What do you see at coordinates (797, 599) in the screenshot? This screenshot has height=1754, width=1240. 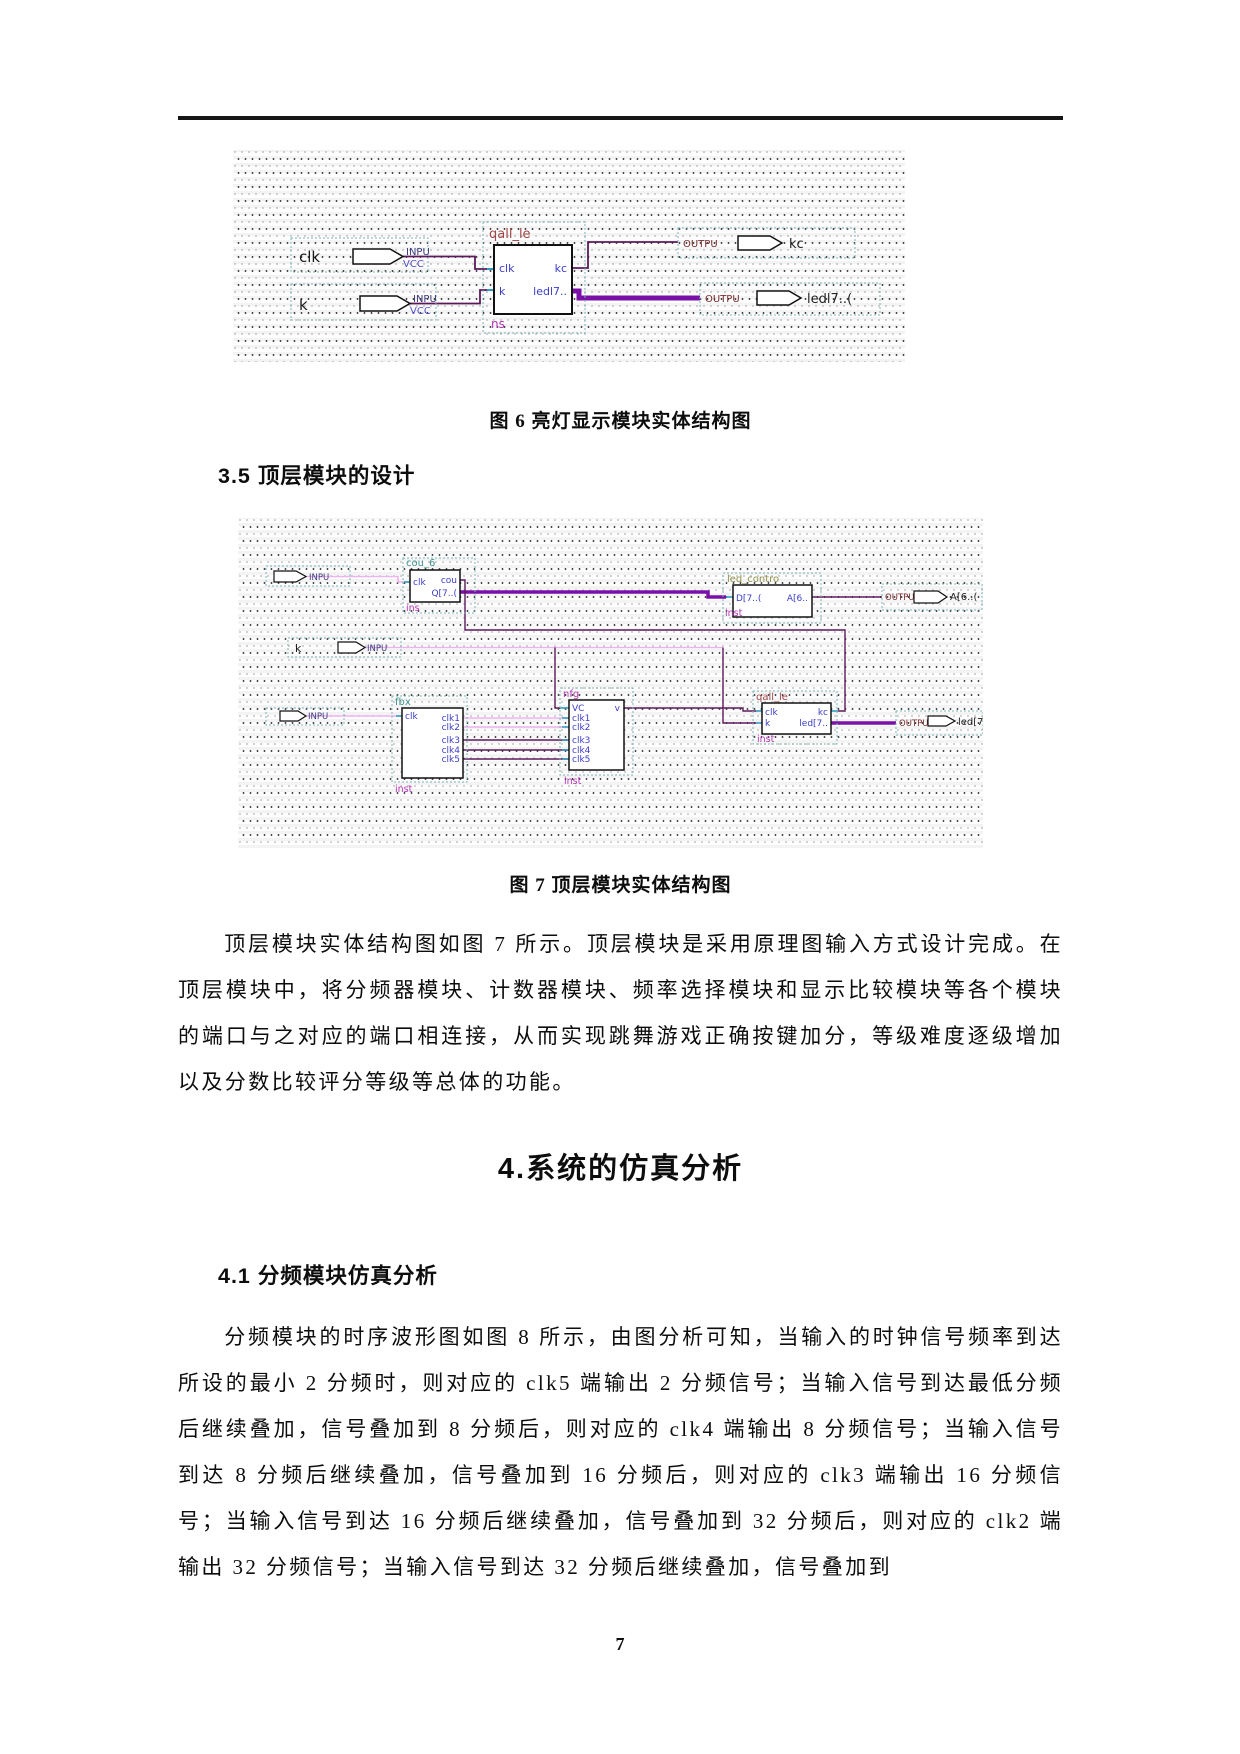 I see `port-a: A[6..` at bounding box center [797, 599].